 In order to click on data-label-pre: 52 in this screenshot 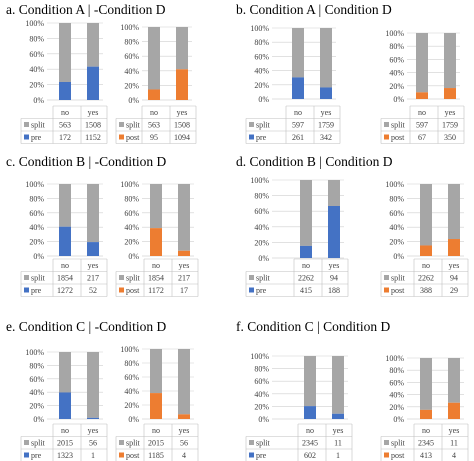, I will do `click(93, 290)`.